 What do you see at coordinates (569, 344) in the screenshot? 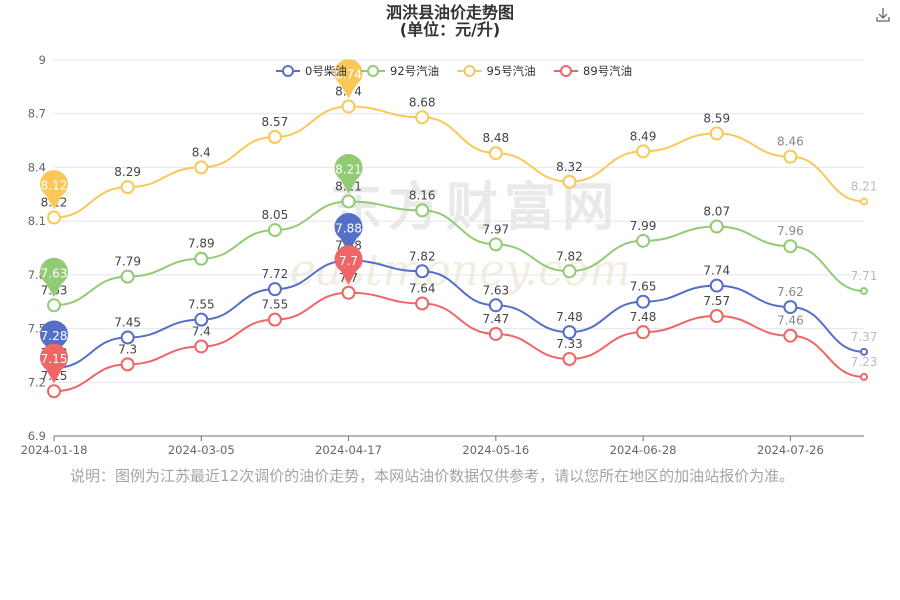
I see `data-label: 7.33` at bounding box center [569, 344].